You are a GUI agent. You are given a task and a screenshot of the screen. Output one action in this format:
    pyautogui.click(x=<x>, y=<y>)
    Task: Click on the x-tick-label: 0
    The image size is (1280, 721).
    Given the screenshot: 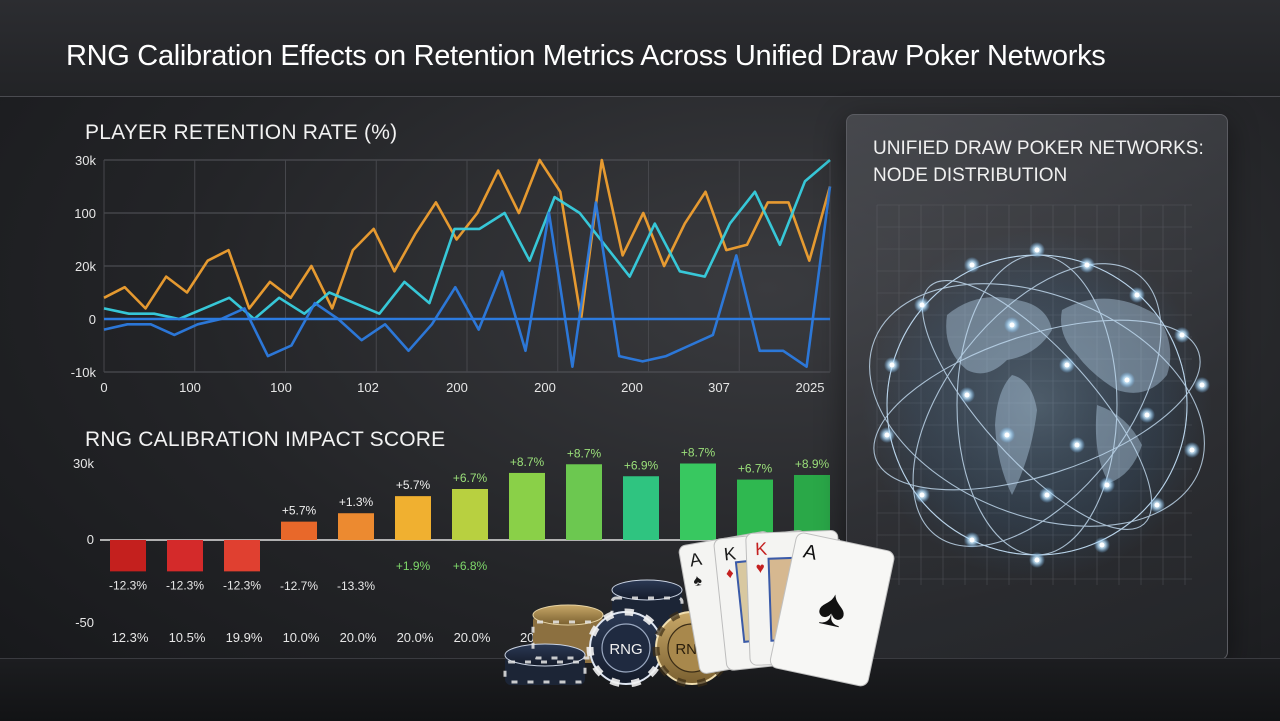 What is the action you would take?
    pyautogui.click(x=103, y=387)
    